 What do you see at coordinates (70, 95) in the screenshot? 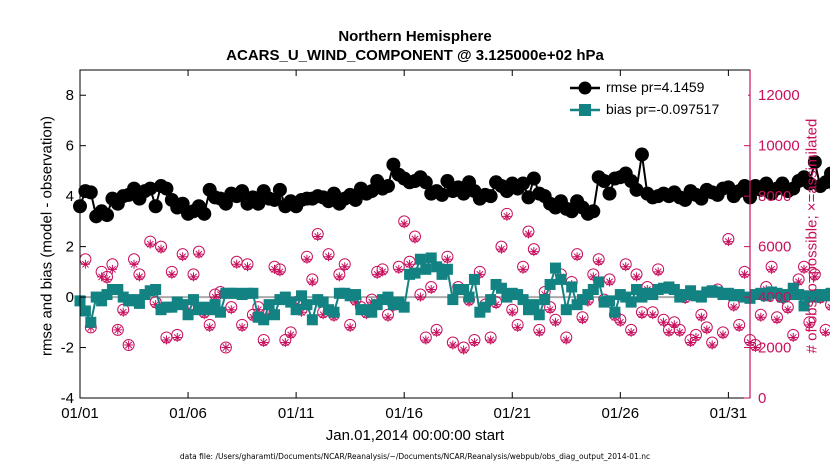
I see `y-left-tick-label: 8` at bounding box center [70, 95].